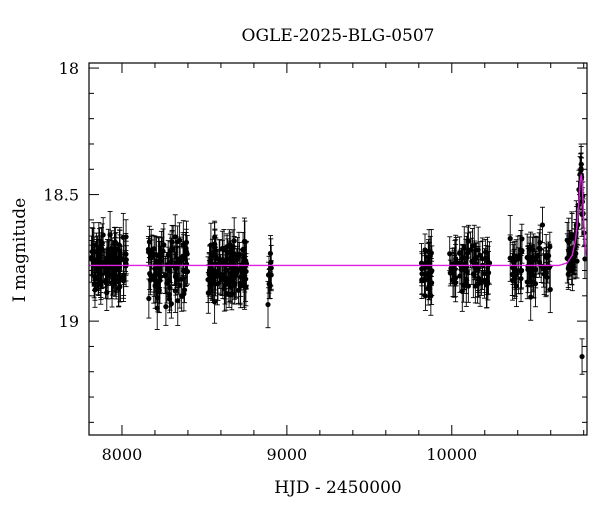 The width and height of the screenshot is (600, 512). I want to click on y-tick-label: 18, so click(69, 68).